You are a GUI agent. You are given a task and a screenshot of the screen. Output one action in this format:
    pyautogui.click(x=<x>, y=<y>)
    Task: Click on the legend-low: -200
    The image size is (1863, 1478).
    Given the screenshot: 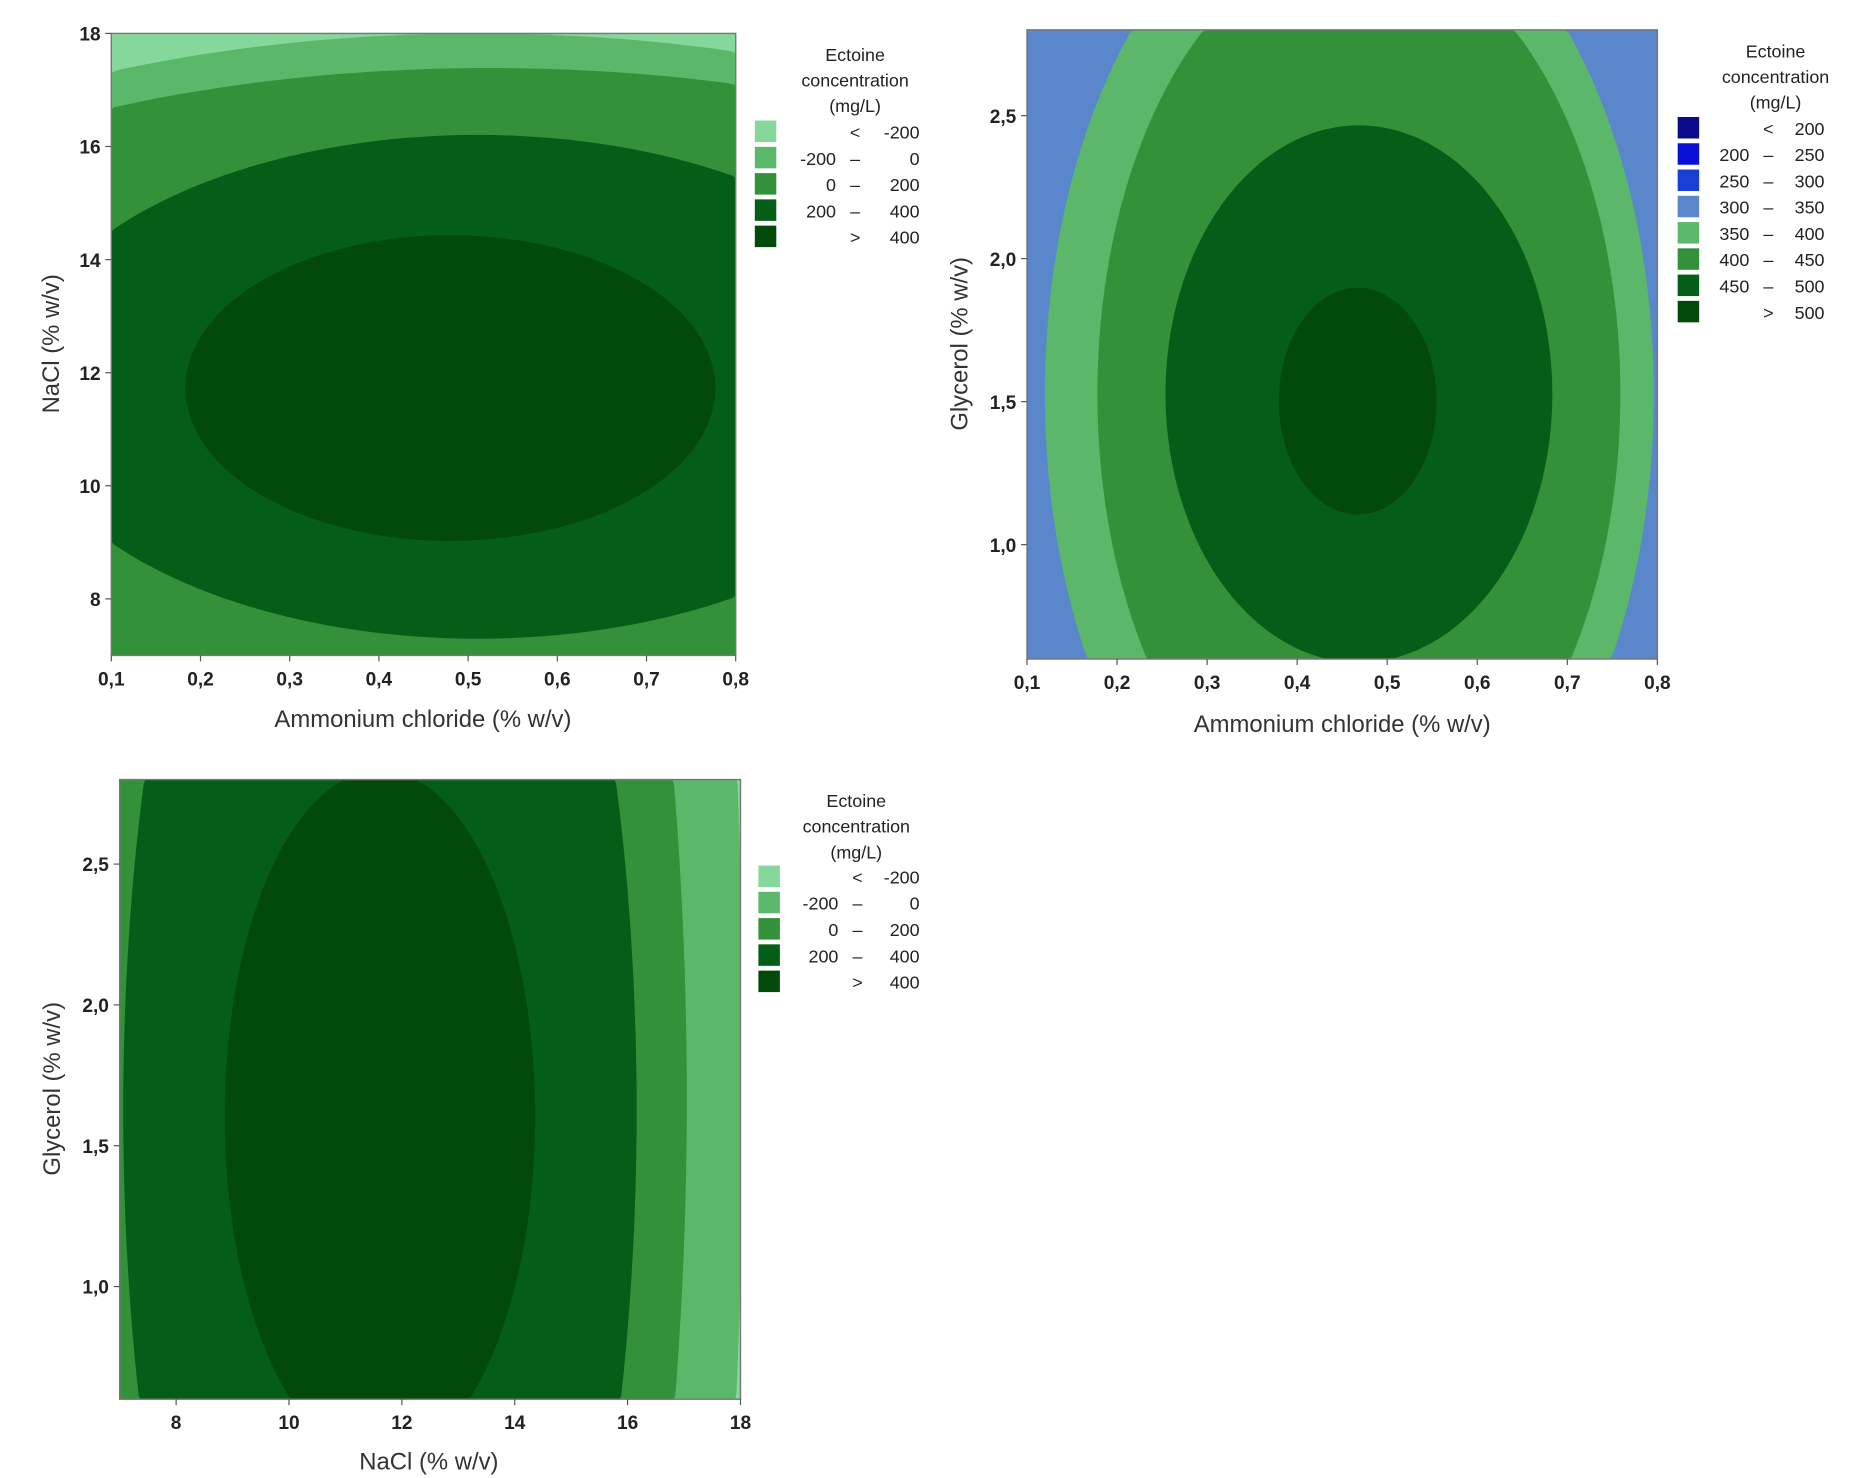 What is the action you would take?
    pyautogui.click(x=818, y=159)
    